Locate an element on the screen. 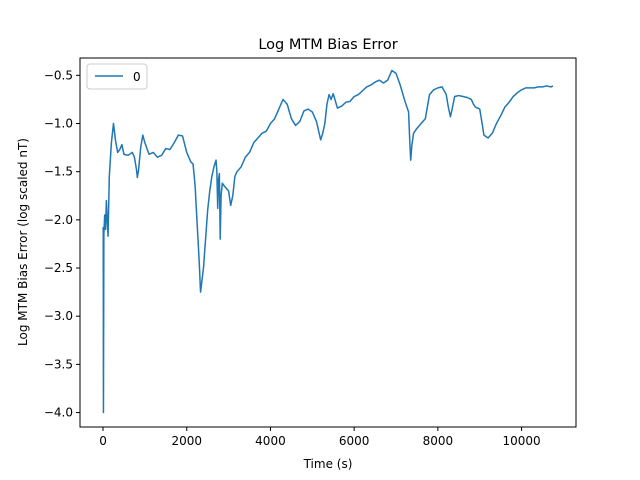 The height and width of the screenshot is (480, 640). y-tick-label: −2.5 is located at coordinates (58, 268).